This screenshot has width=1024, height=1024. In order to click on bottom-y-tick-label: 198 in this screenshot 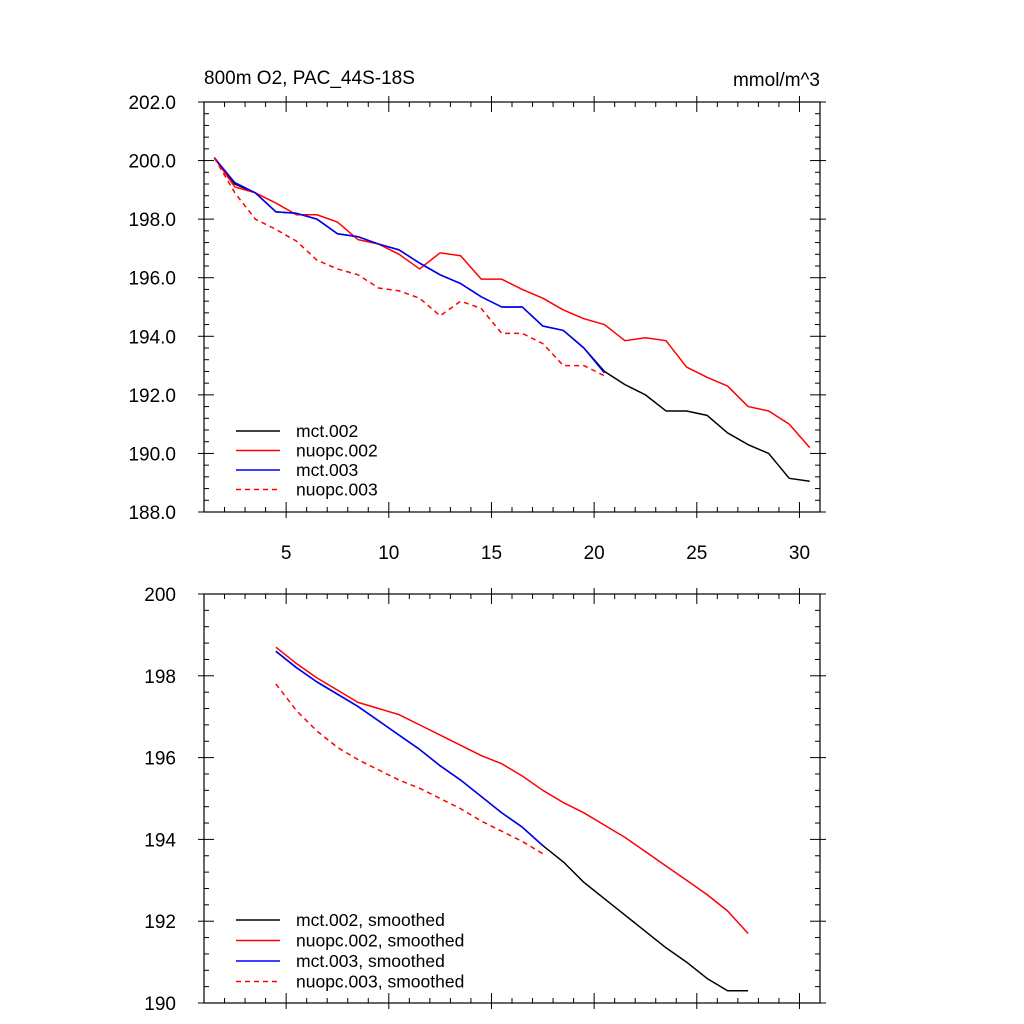, I will do `click(160, 677)`.